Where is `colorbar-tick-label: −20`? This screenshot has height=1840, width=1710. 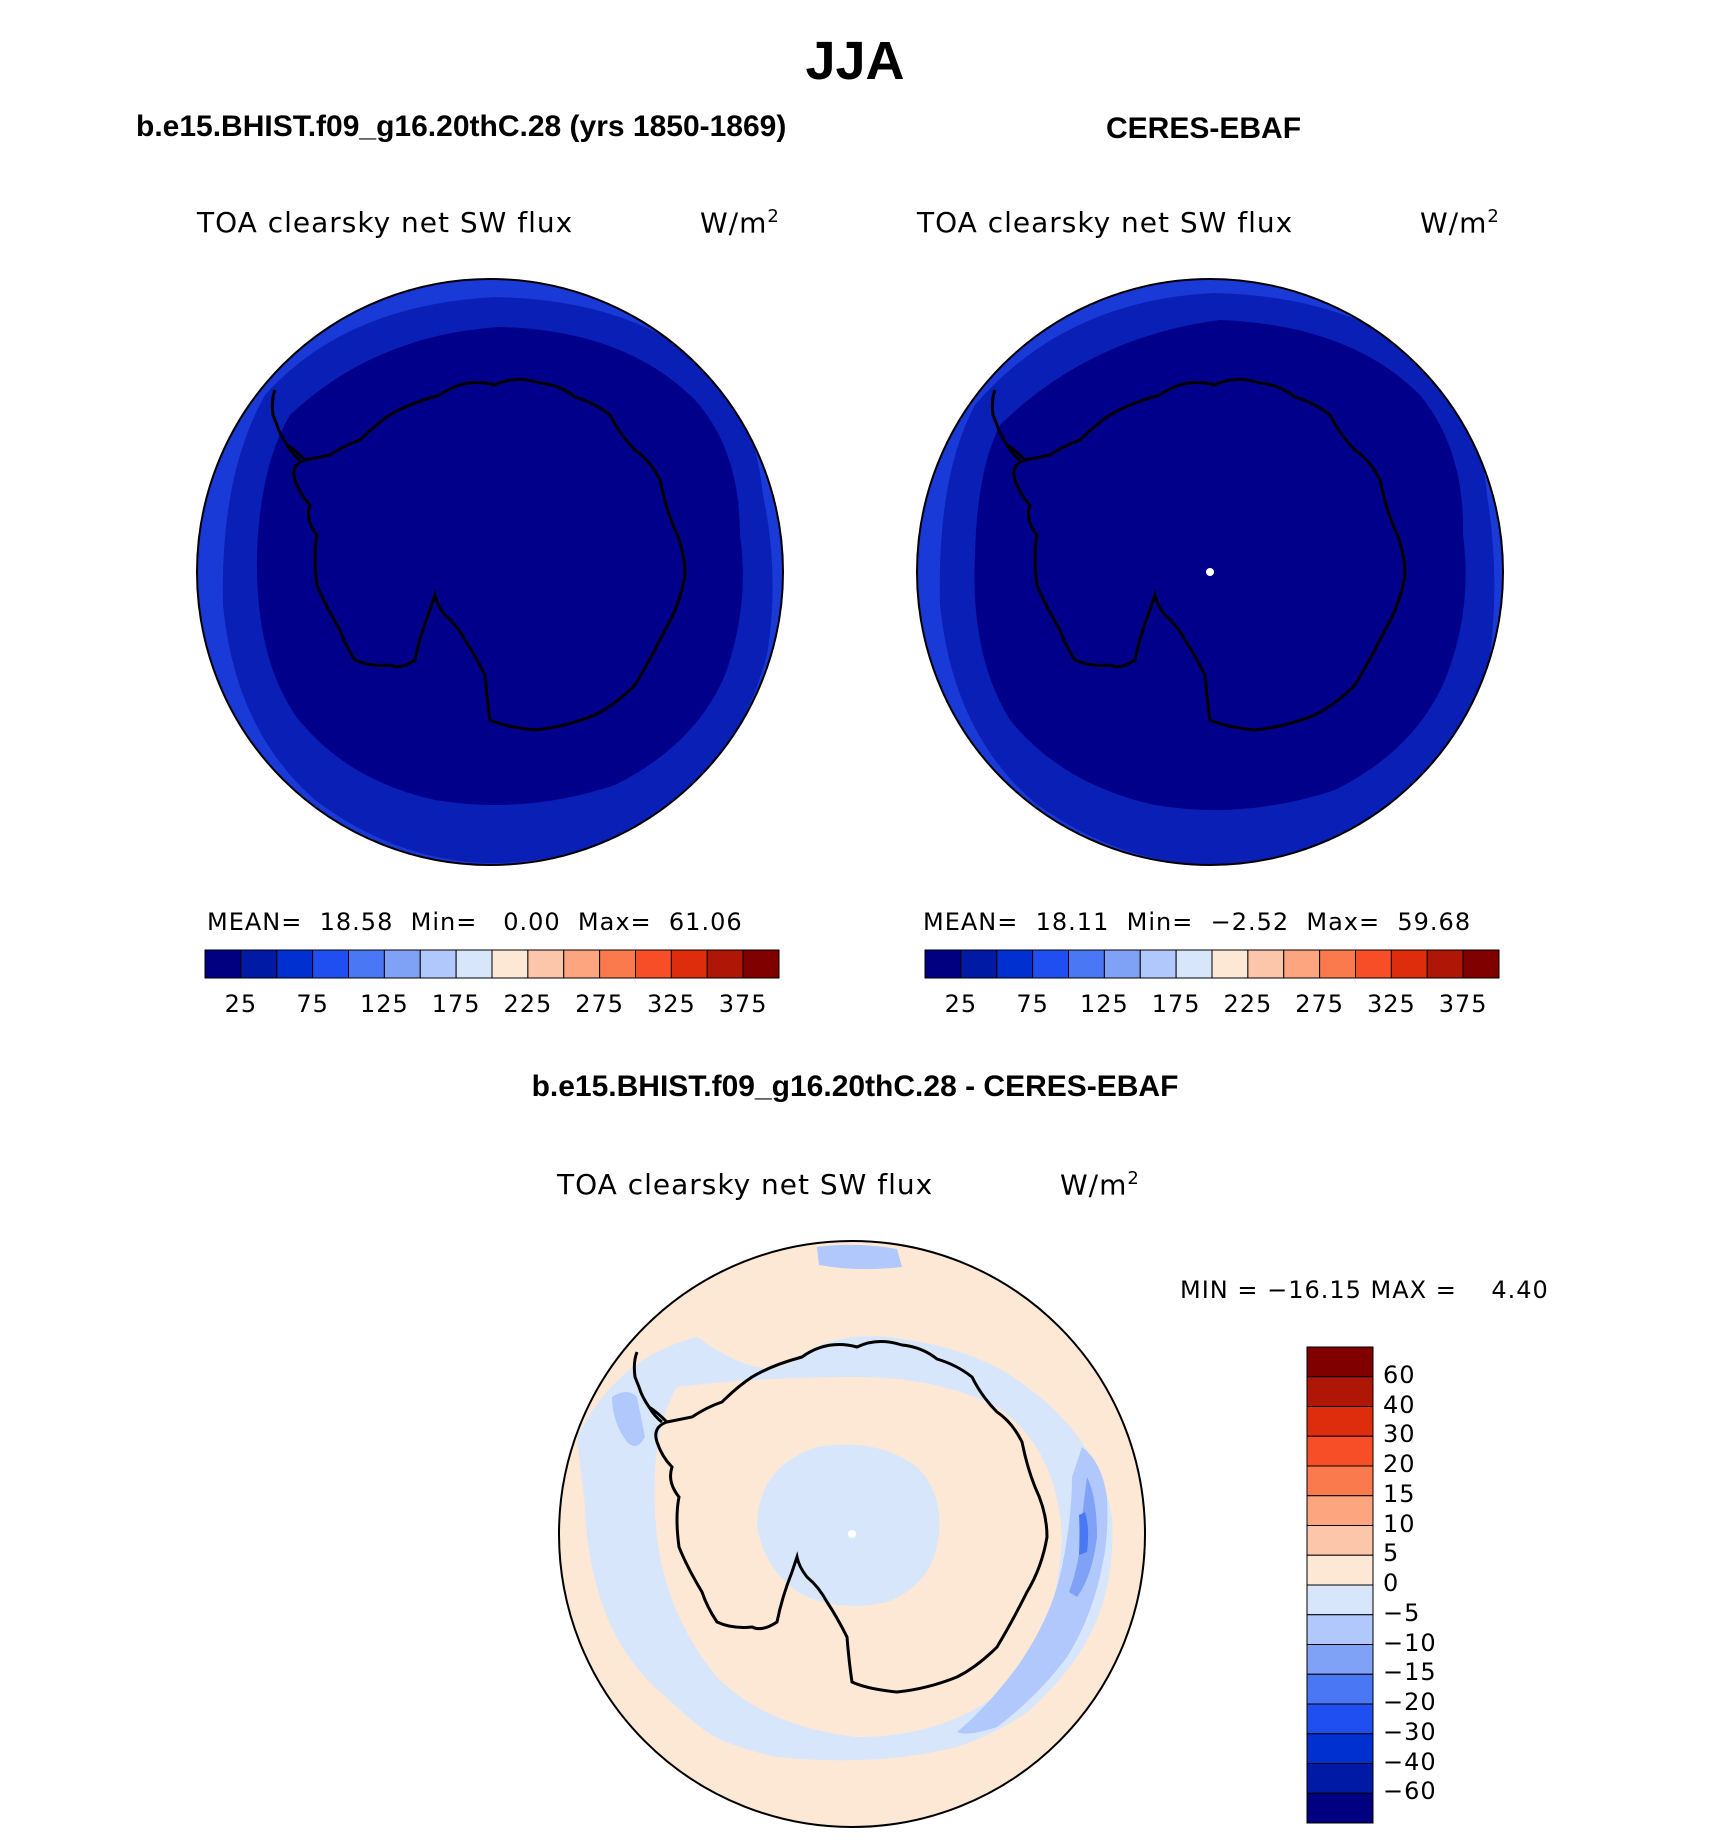
colorbar-tick-label: −20 is located at coordinates (1410, 1702).